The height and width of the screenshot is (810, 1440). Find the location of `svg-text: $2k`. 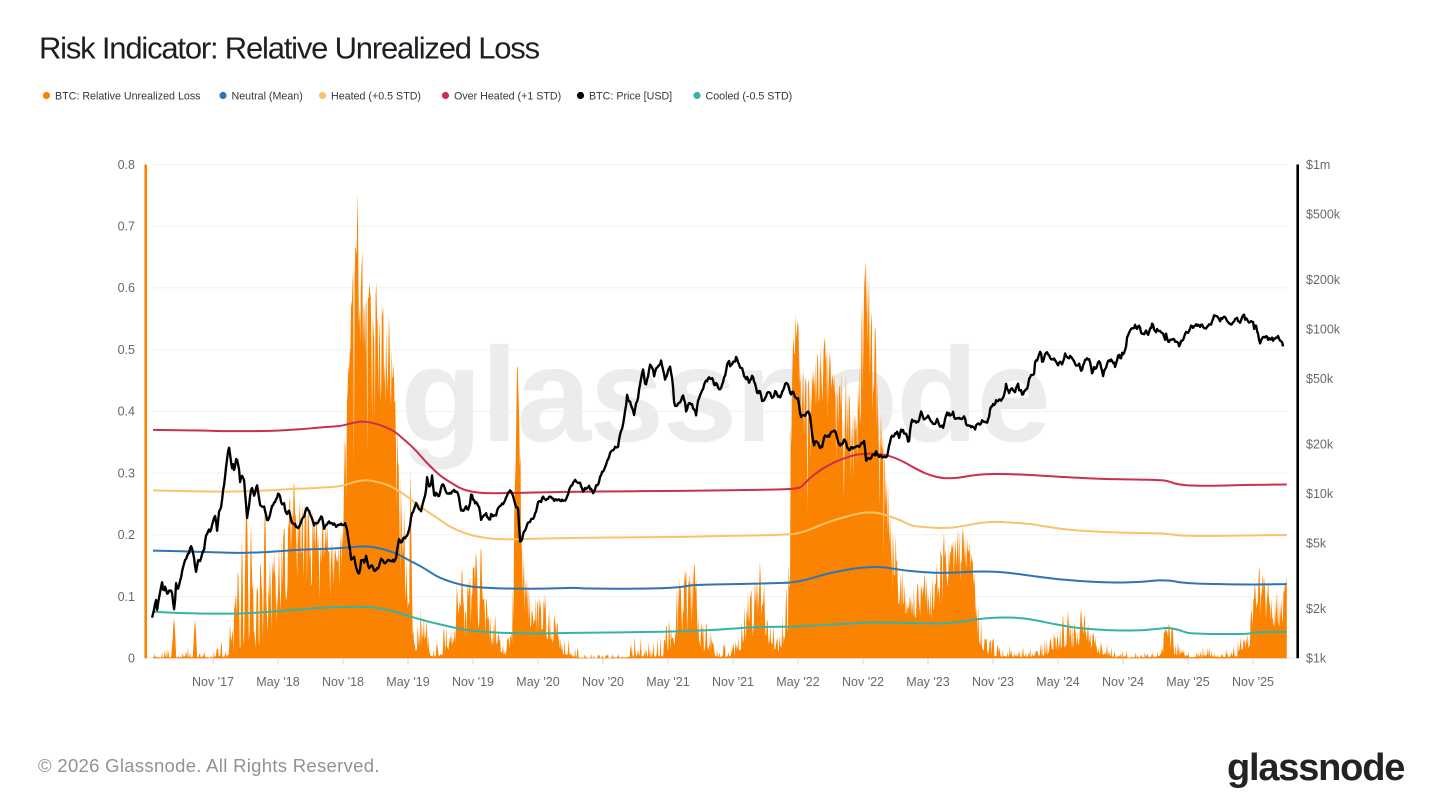

svg-text: $2k is located at coordinates (1316, 609).